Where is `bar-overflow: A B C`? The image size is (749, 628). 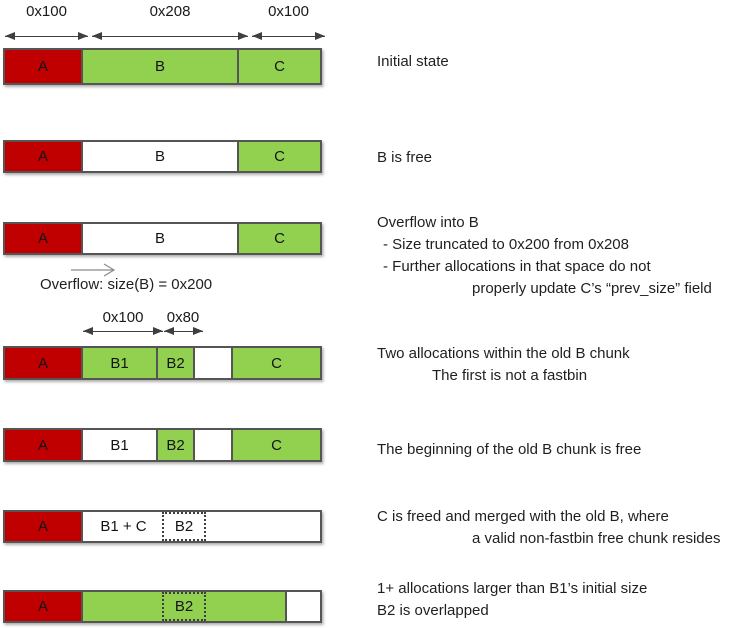 bar-overflow: A B C is located at coordinates (162, 238).